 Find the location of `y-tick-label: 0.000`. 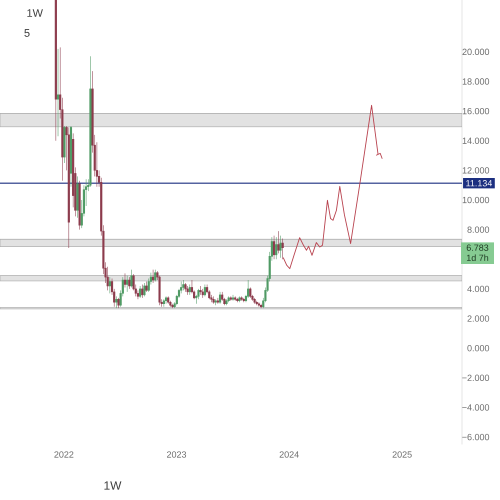

y-tick-label: 0.000 is located at coordinates (478, 348).